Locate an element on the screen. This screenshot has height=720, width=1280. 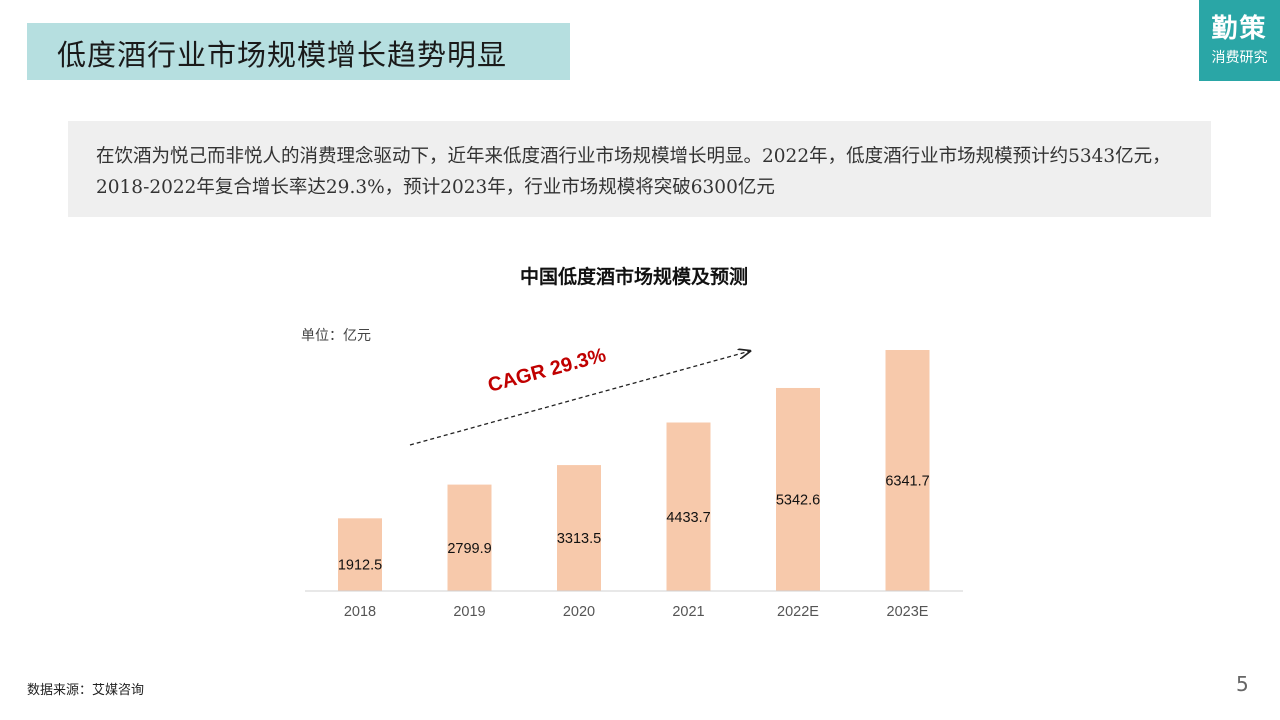
x-tick-label-2018: 2018 is located at coordinates (360, 612).